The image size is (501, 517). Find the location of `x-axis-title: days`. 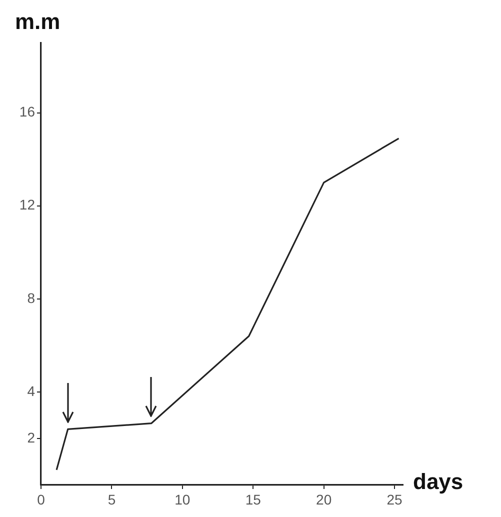

x-axis-title: days is located at coordinates (438, 481).